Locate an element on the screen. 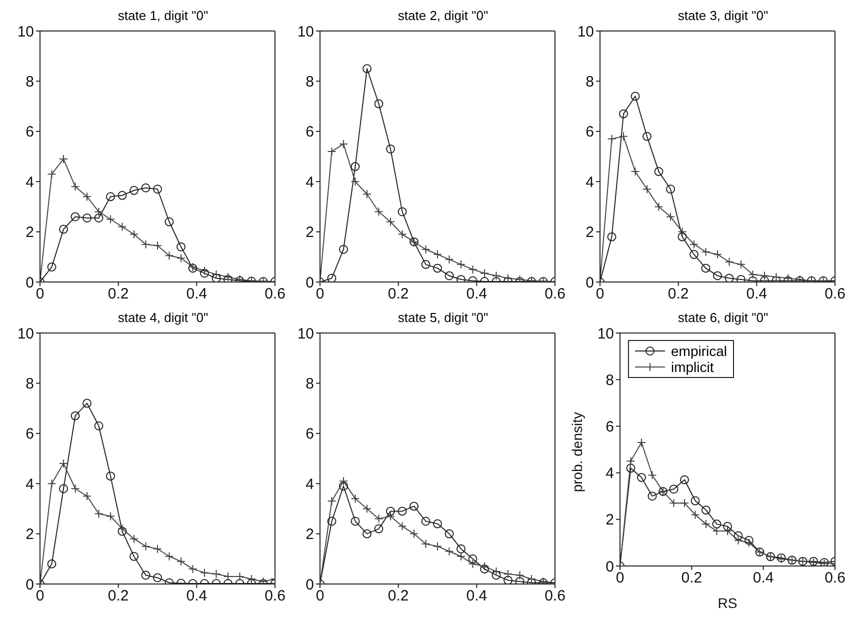 The height and width of the screenshot is (621, 857). legend-label: empirical is located at coordinates (699, 351).